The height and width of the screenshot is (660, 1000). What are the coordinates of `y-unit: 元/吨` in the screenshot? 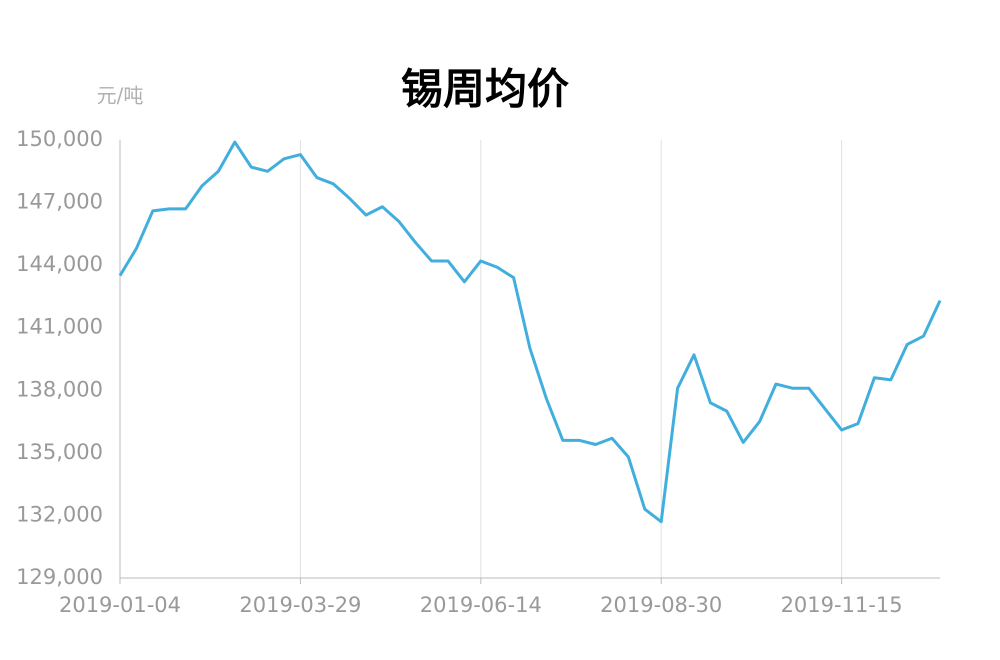 It's located at (120, 96).